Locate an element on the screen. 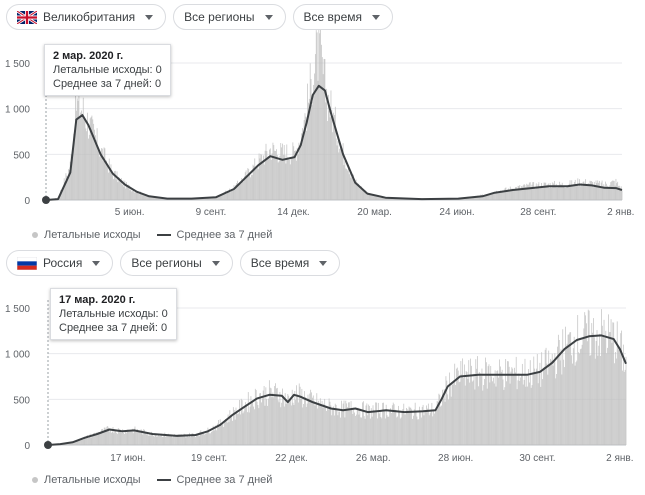  start-point is located at coordinates (46, 200).